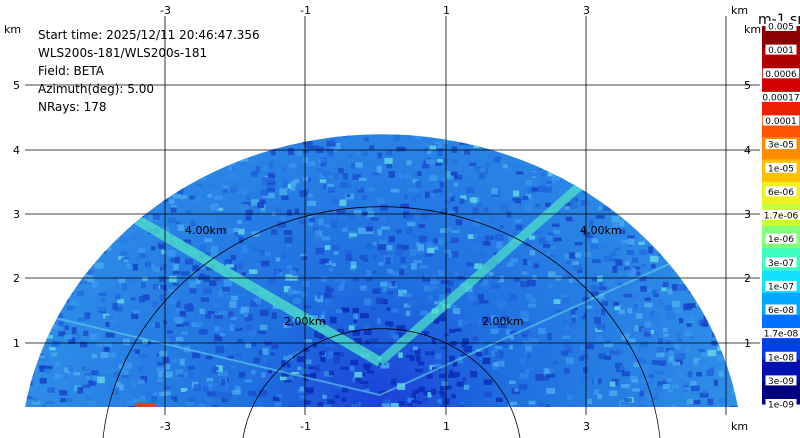  What do you see at coordinates (165, 426) in the screenshot?
I see `x-tick-bottom: -3` at bounding box center [165, 426].